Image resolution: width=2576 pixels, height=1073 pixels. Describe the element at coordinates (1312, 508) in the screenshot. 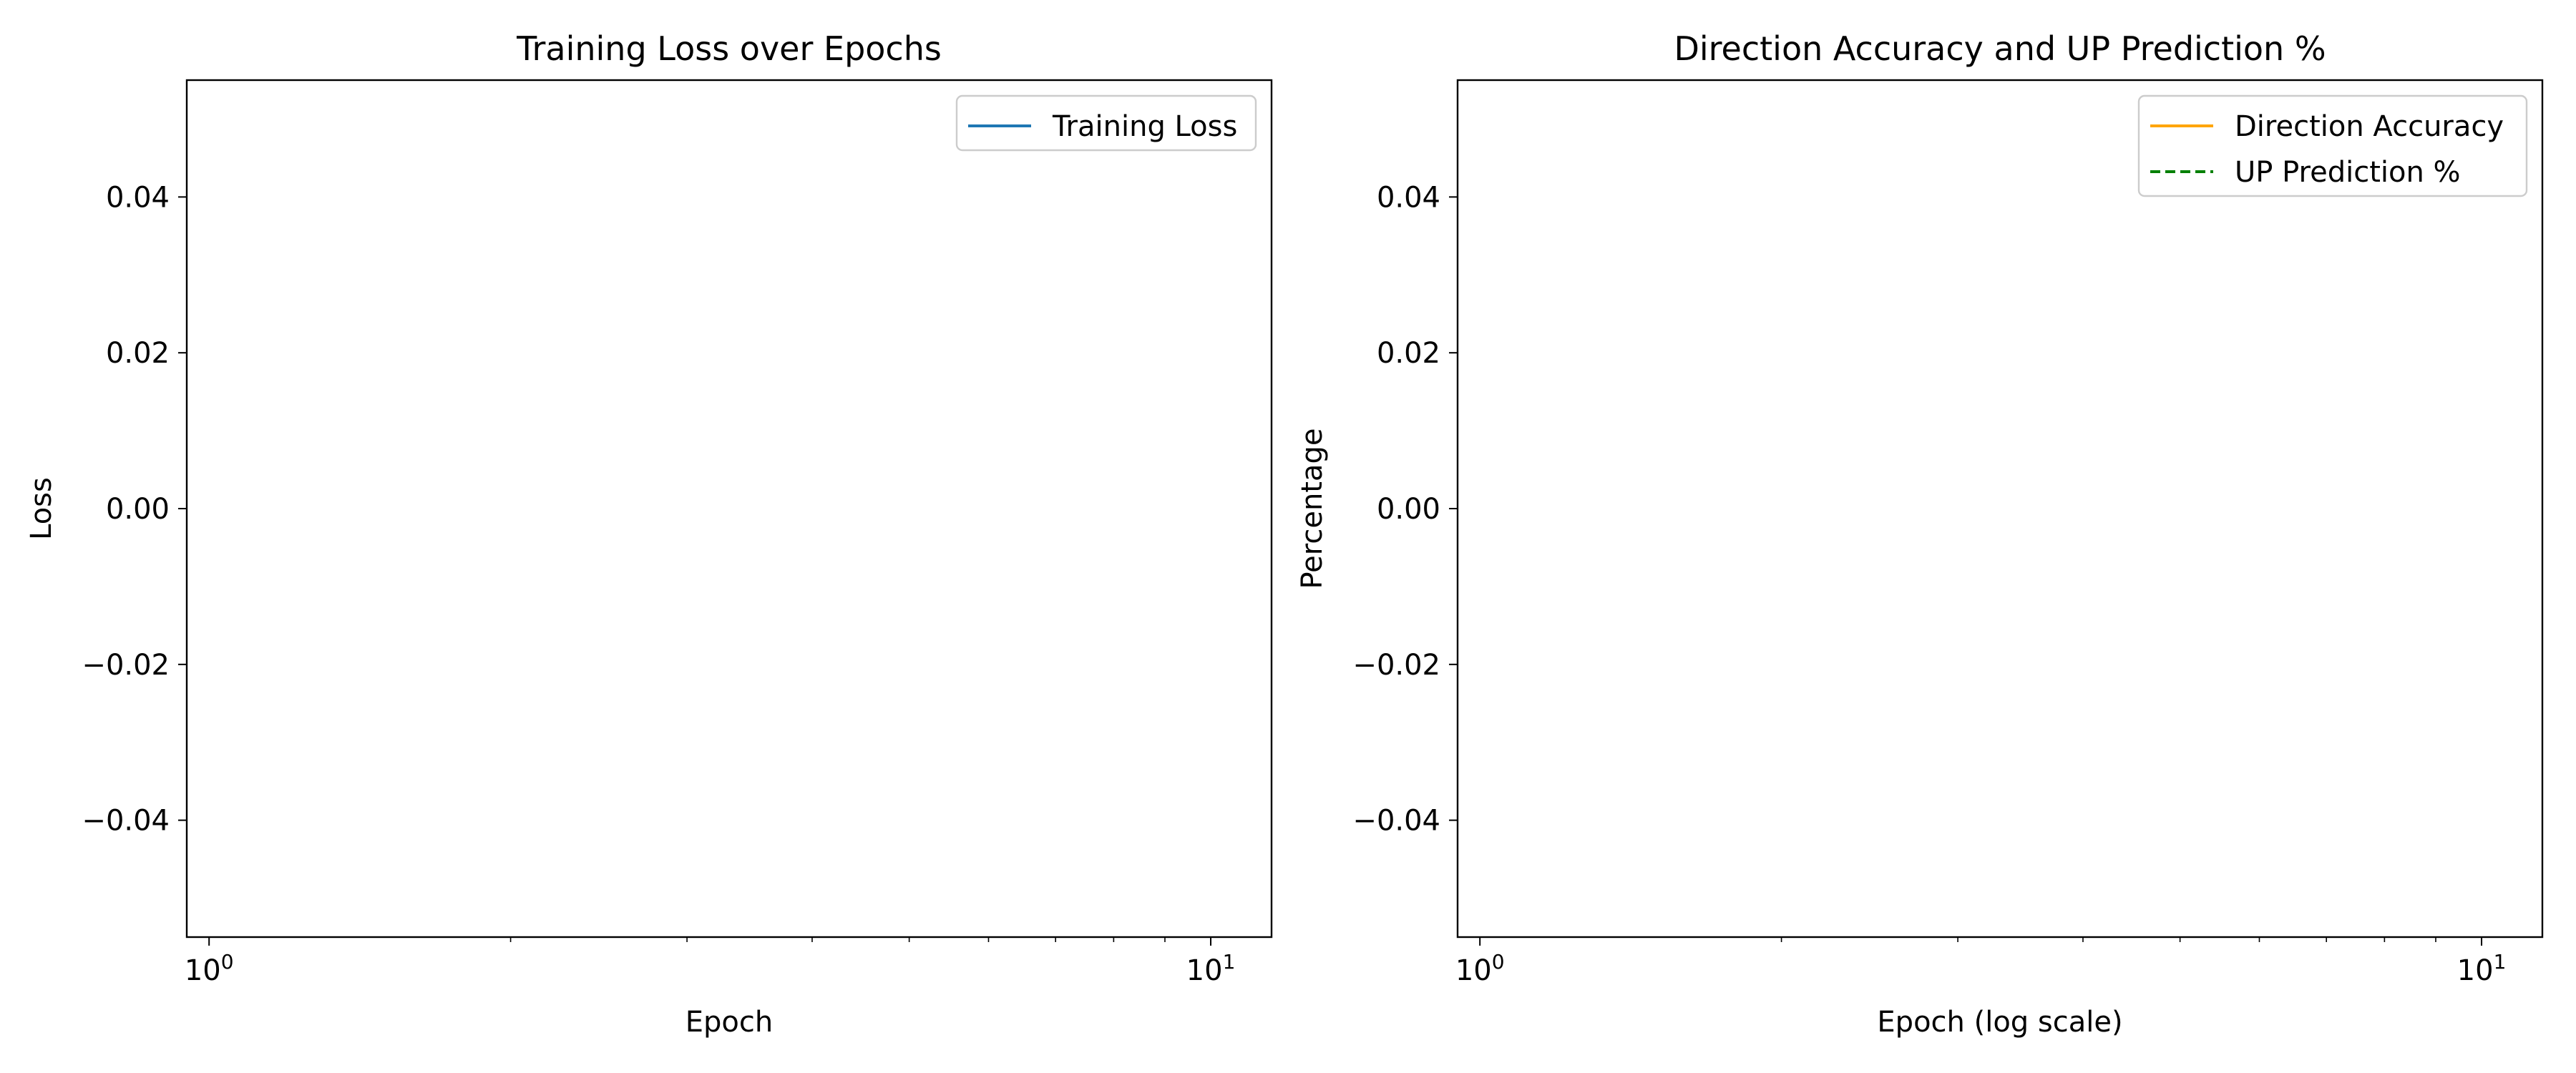

I see `y-axis-label: Percentage` at that location.